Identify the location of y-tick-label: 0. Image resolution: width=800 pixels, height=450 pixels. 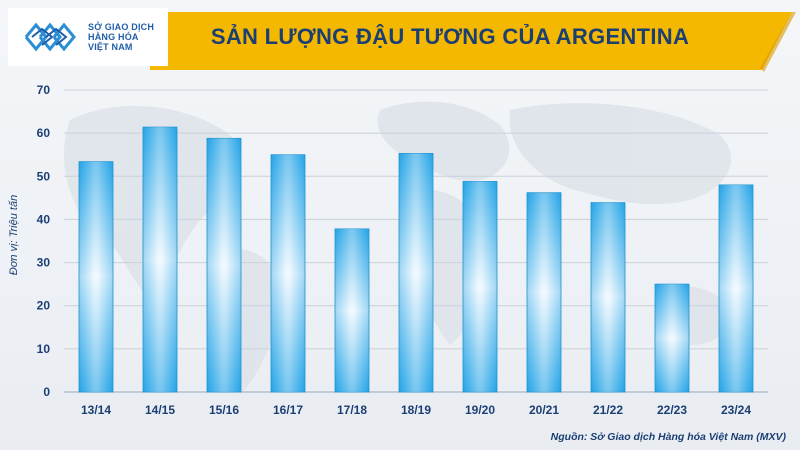
(46, 392).